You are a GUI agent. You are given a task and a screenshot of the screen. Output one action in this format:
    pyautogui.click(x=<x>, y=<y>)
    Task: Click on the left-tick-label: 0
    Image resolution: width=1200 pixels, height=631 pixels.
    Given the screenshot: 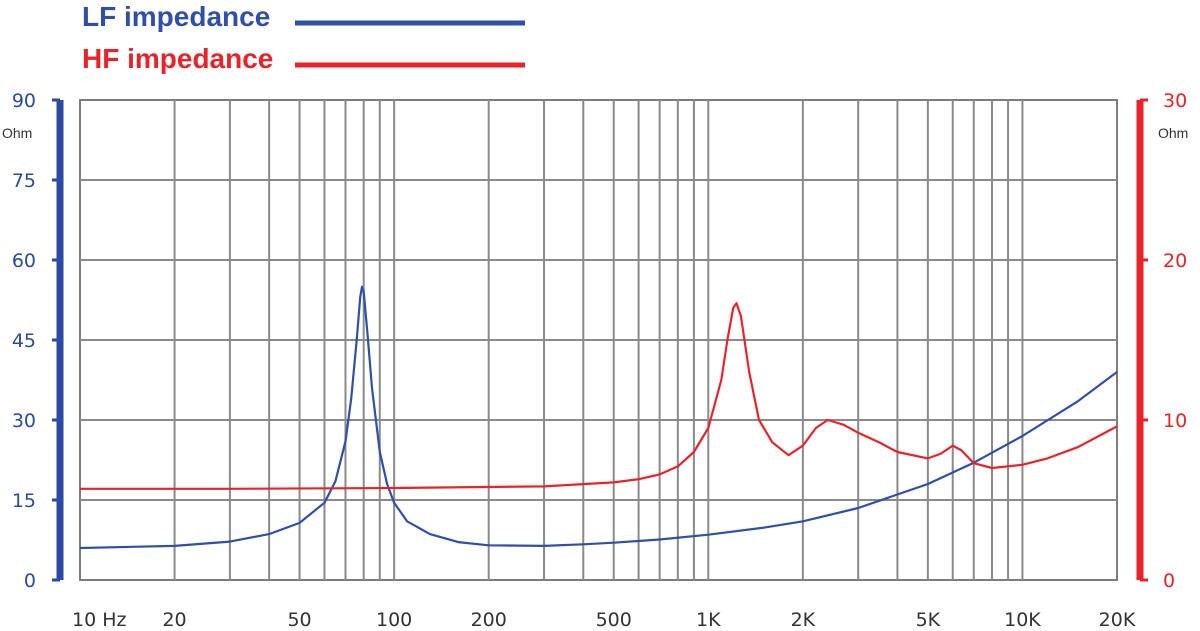 What is the action you would take?
    pyautogui.click(x=30, y=581)
    